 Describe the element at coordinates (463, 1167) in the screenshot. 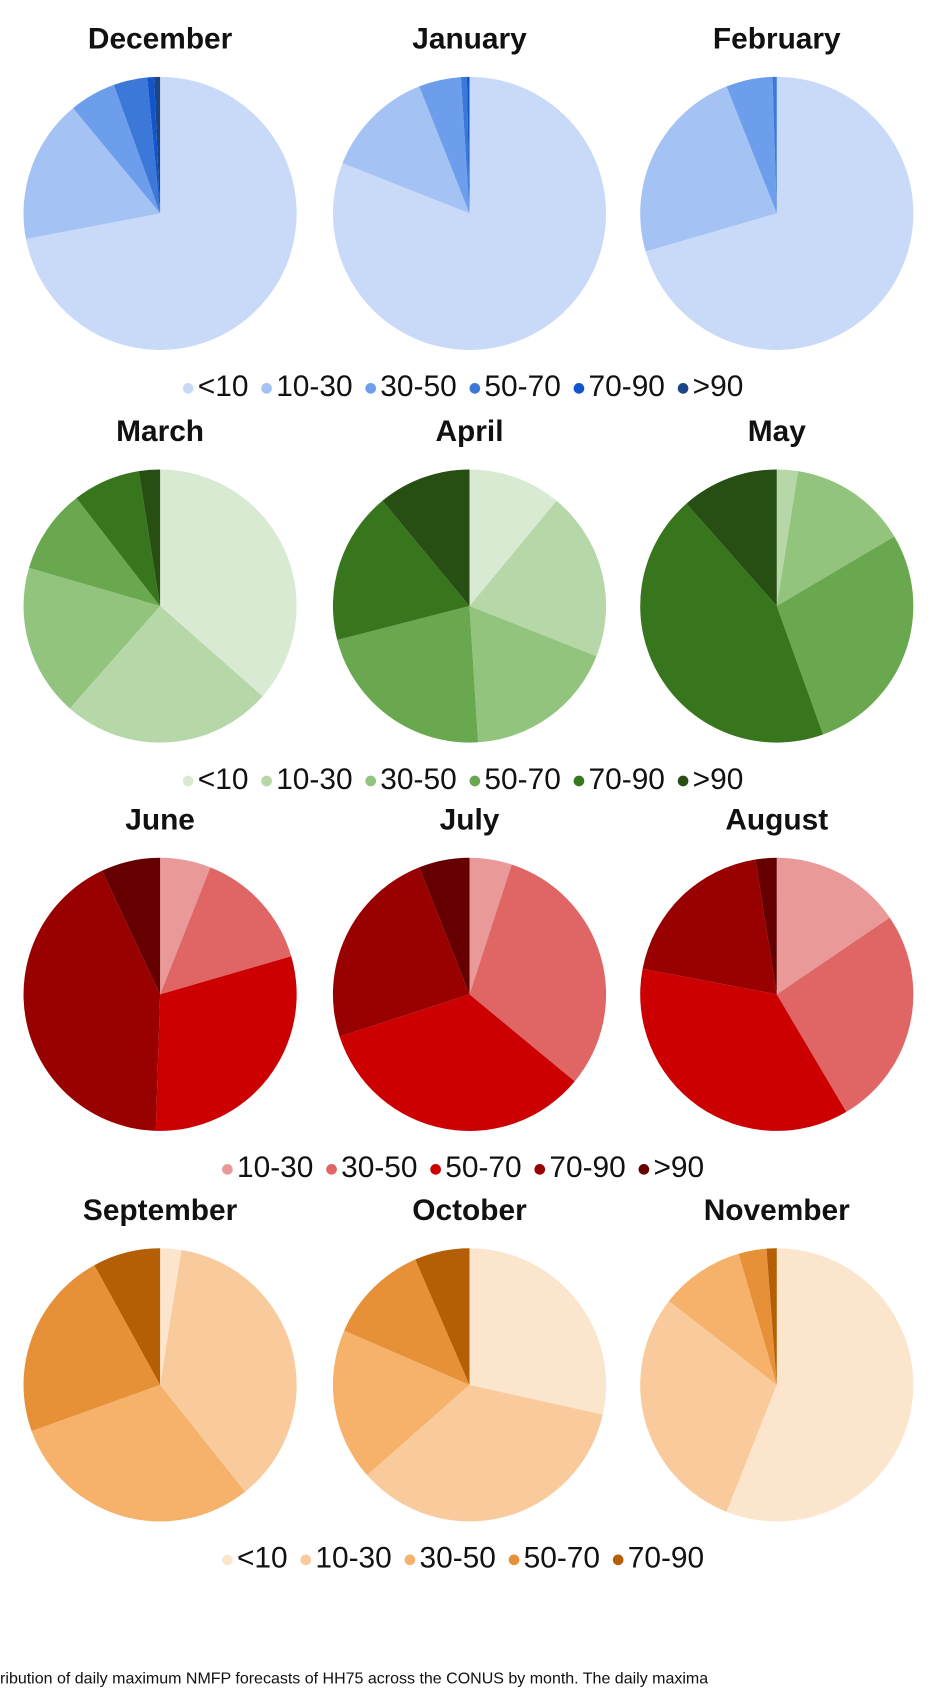

I see `legend: 10-30 30-50 50-70 70-90 >90` at that location.